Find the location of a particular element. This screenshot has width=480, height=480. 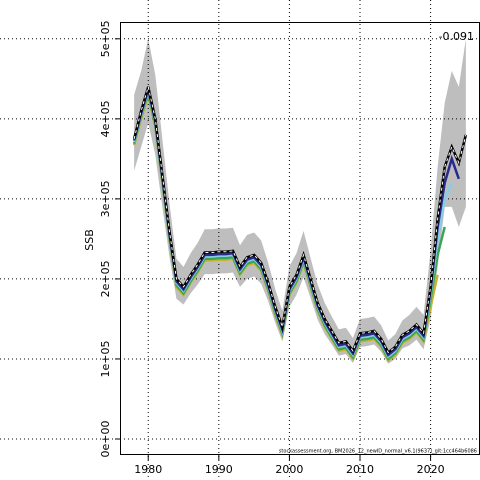

y-tick-label: 2e+05 is located at coordinates (105, 278).